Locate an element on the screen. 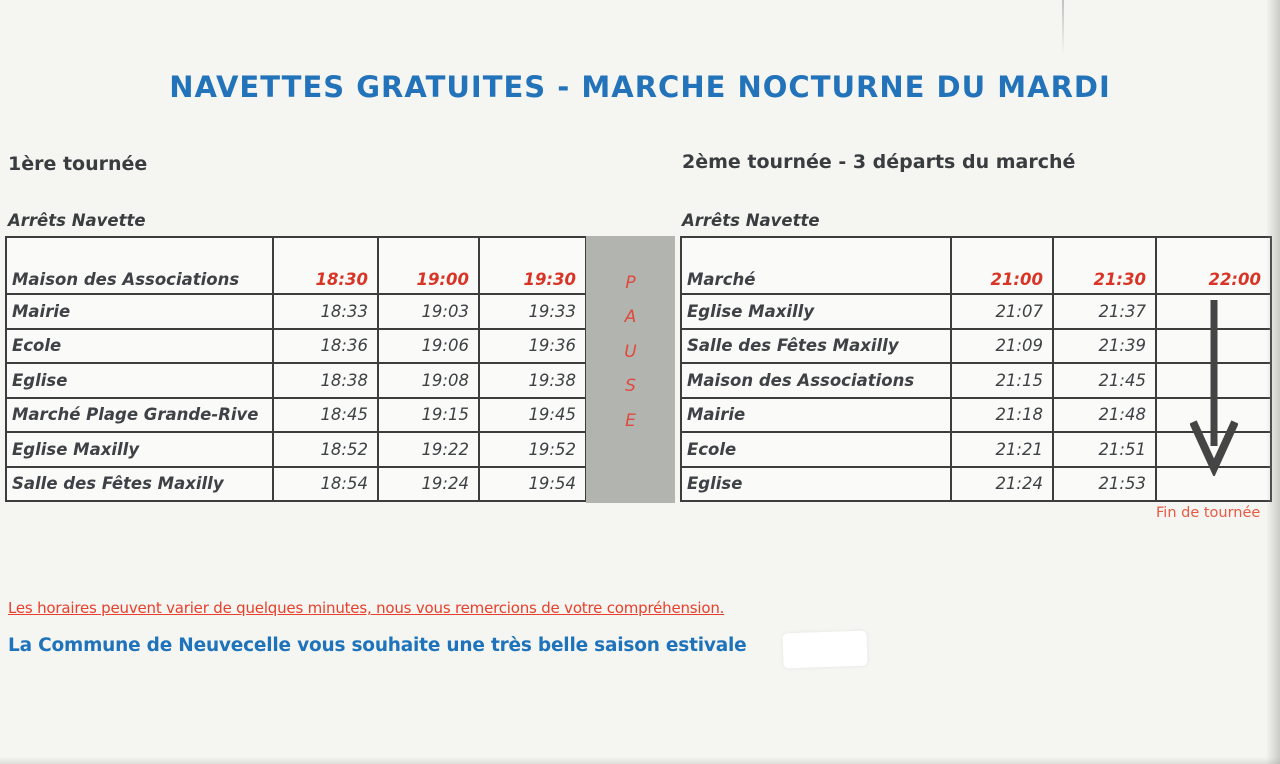 The height and width of the screenshot is (764, 1280). departure-time-cell: 22:00 is located at coordinates (1213, 265).